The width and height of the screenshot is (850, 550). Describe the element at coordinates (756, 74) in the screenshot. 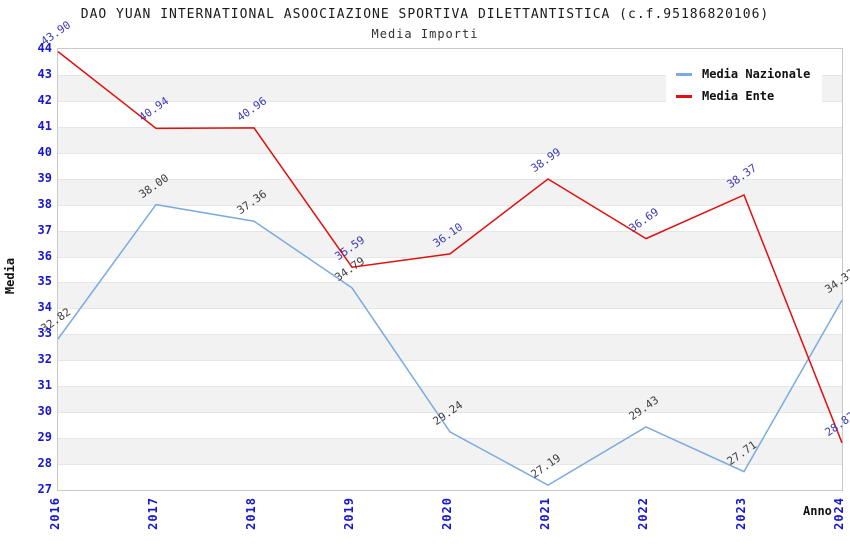

I see `legend-label-media-nazionale: Media Nazionale` at that location.